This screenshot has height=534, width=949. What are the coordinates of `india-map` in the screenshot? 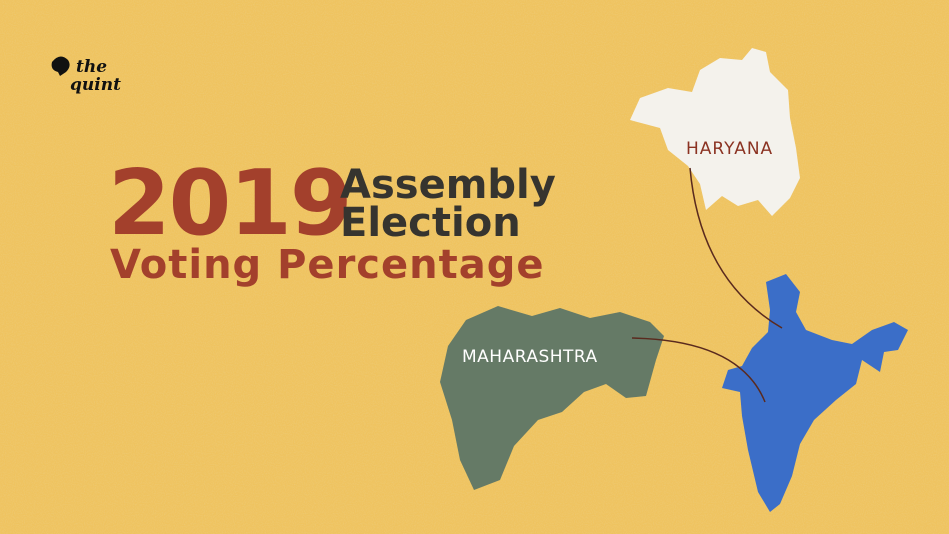 It's located at (815, 393).